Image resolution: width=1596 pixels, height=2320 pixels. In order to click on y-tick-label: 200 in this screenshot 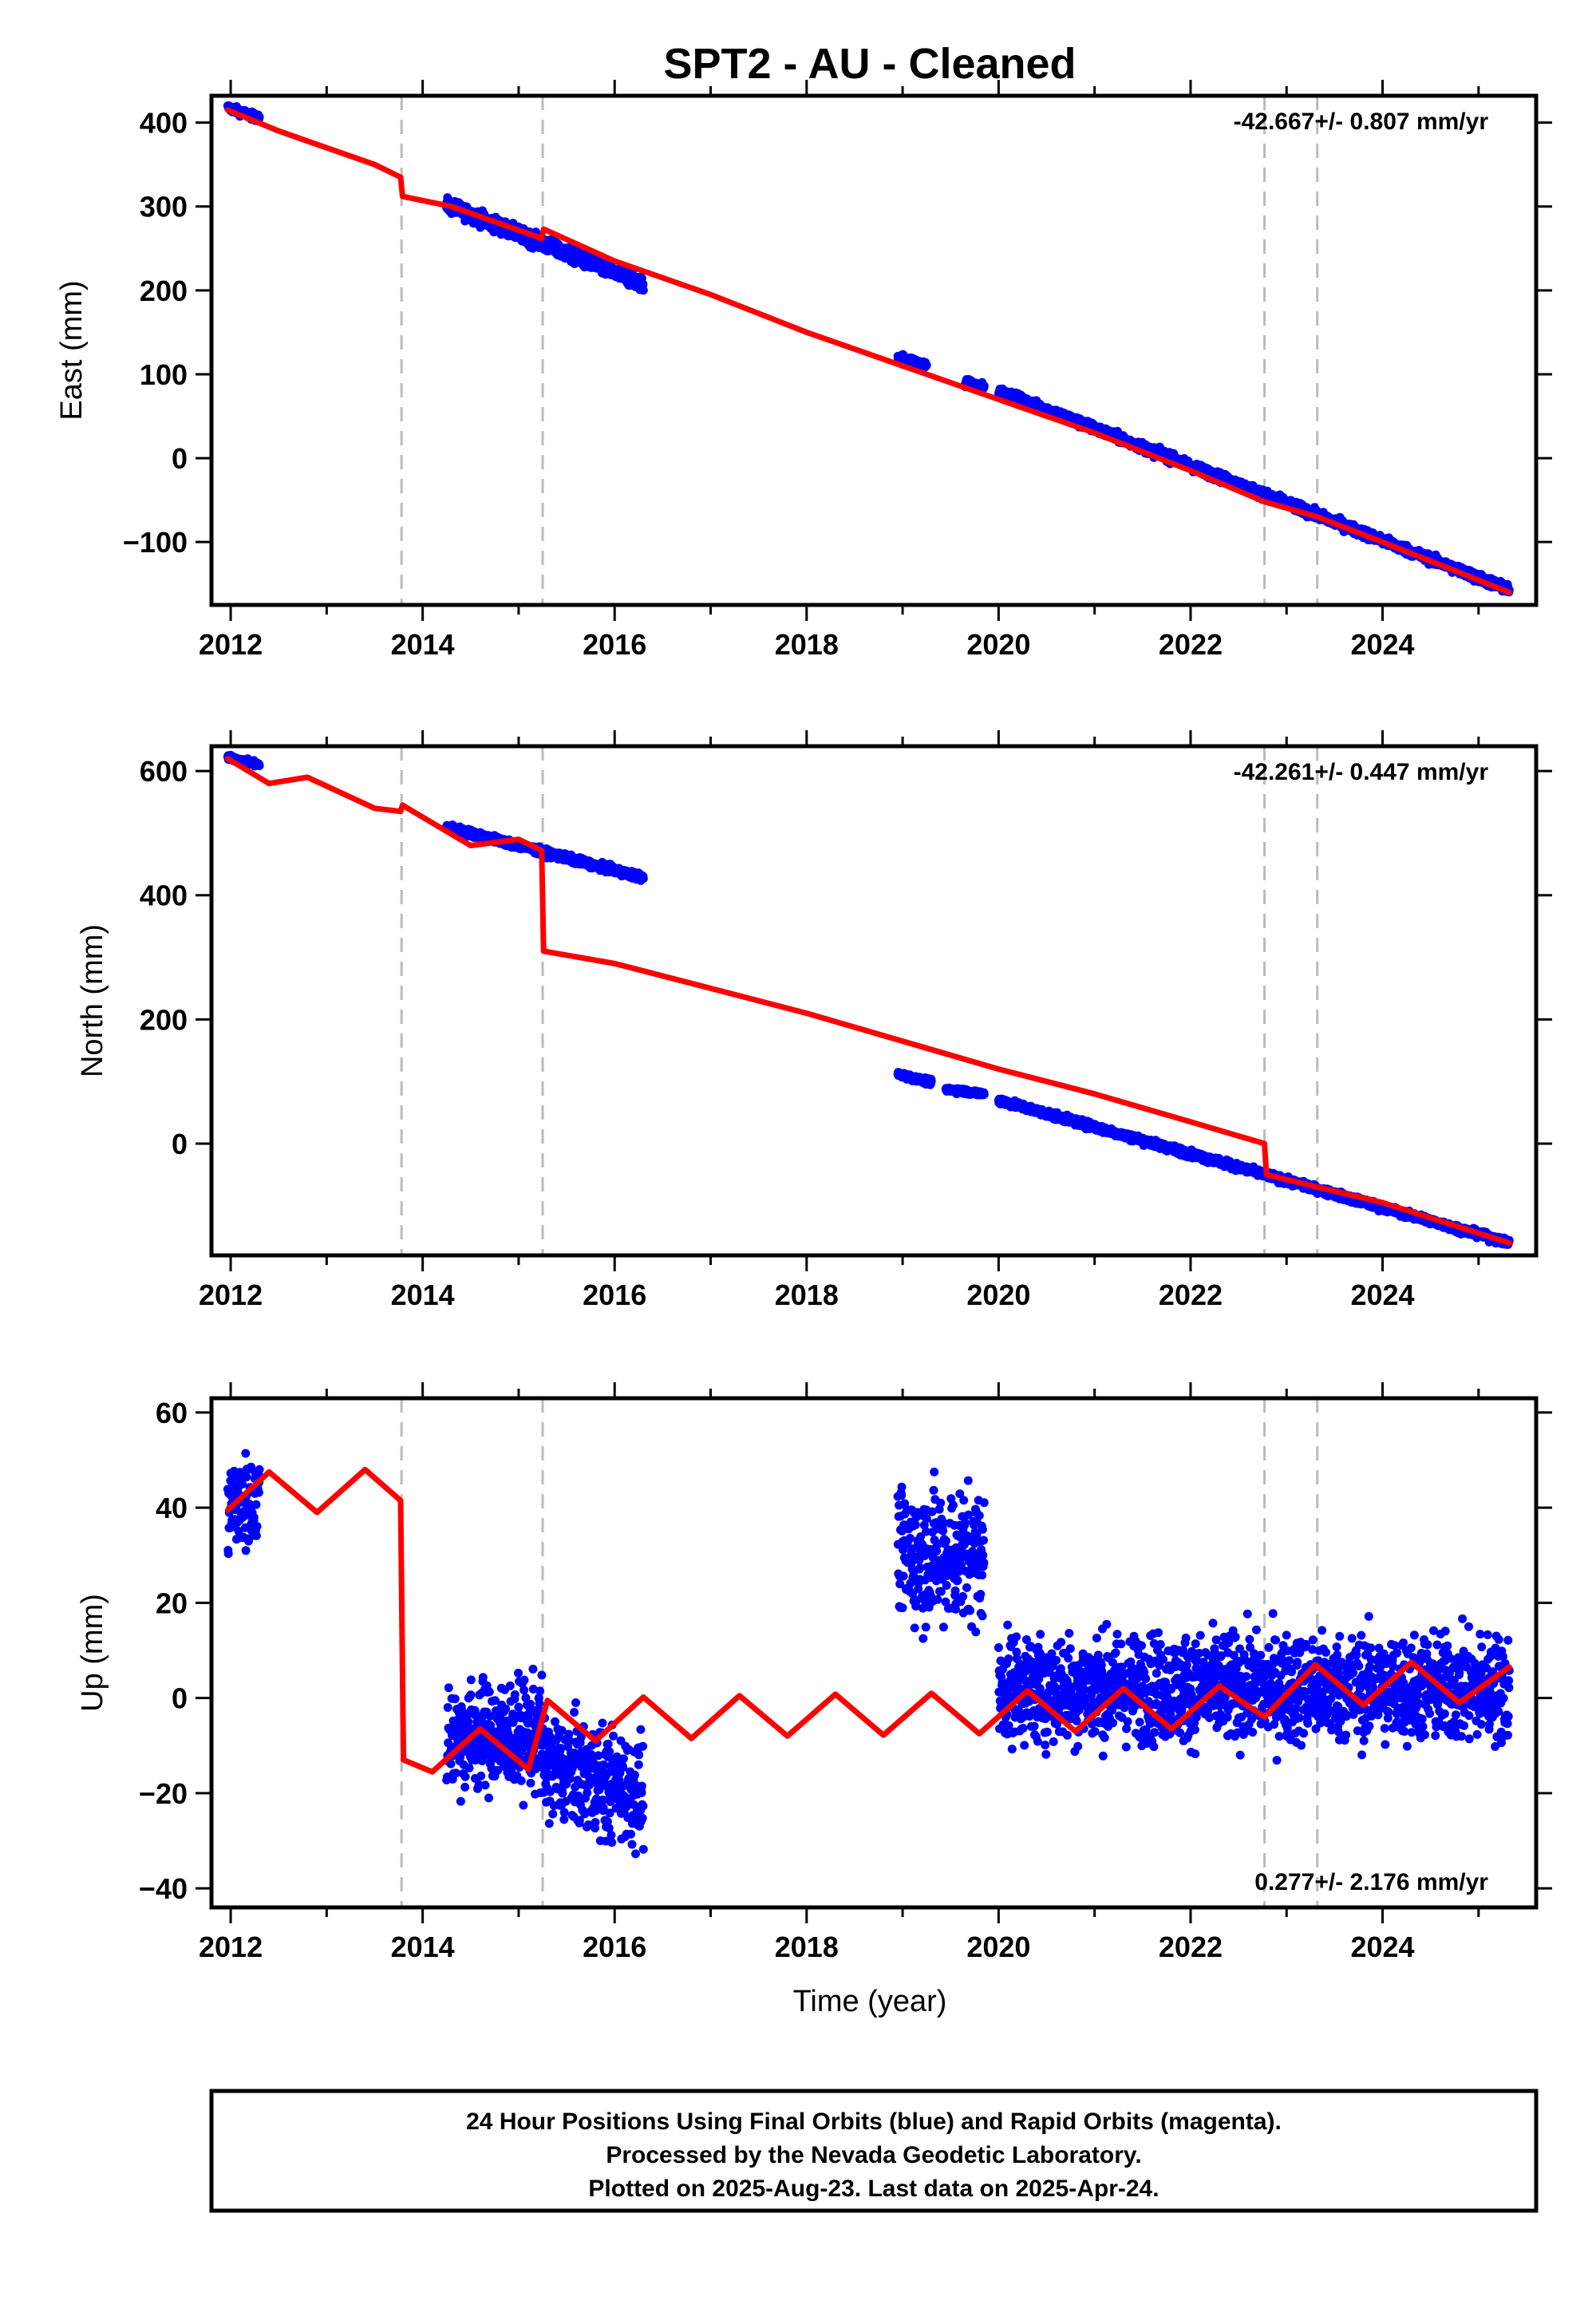, I will do `click(164, 291)`.